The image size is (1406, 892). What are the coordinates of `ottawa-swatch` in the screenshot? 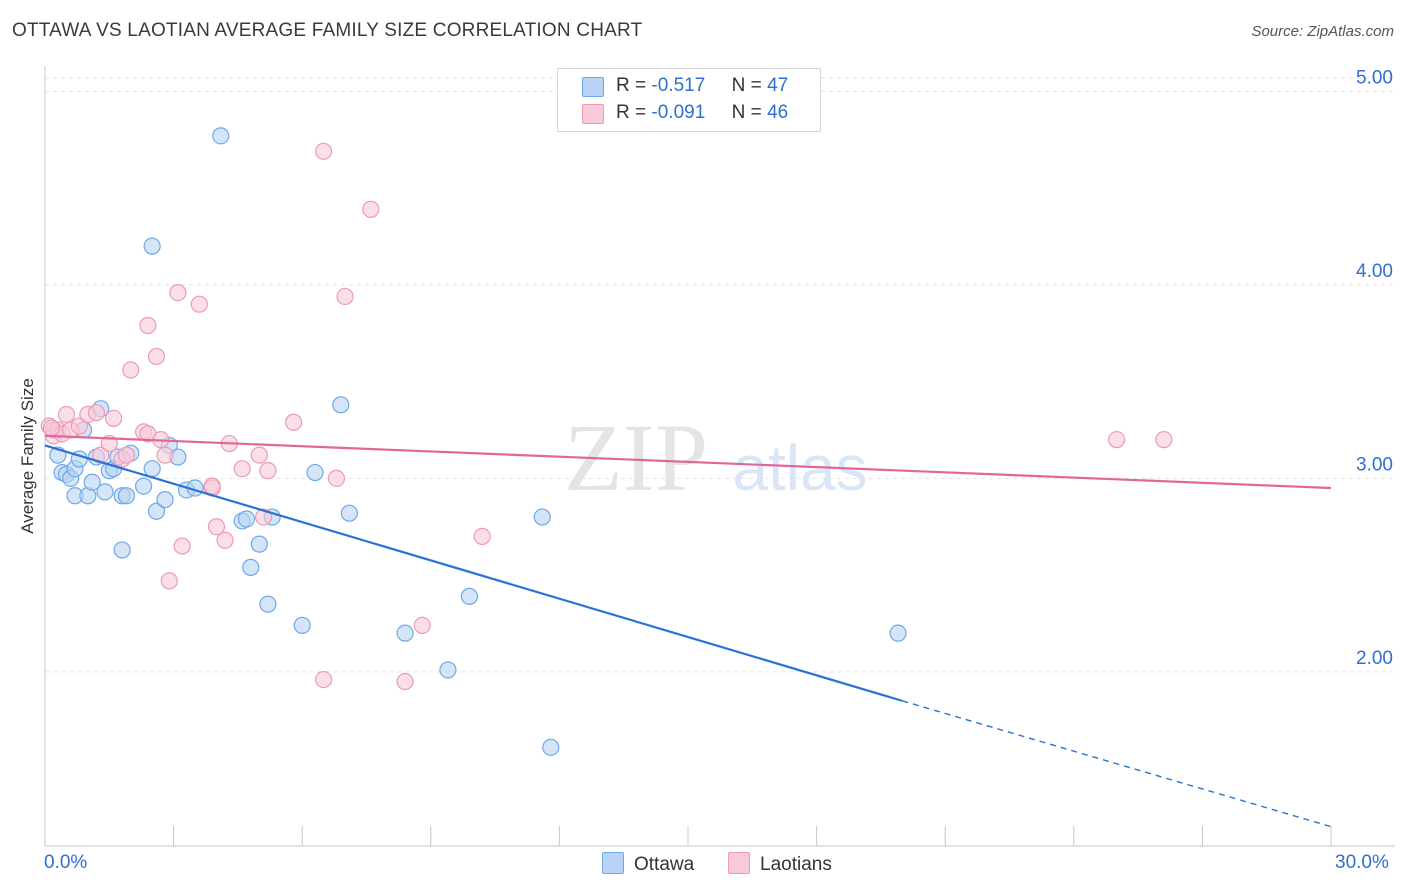 It's located at (593, 87).